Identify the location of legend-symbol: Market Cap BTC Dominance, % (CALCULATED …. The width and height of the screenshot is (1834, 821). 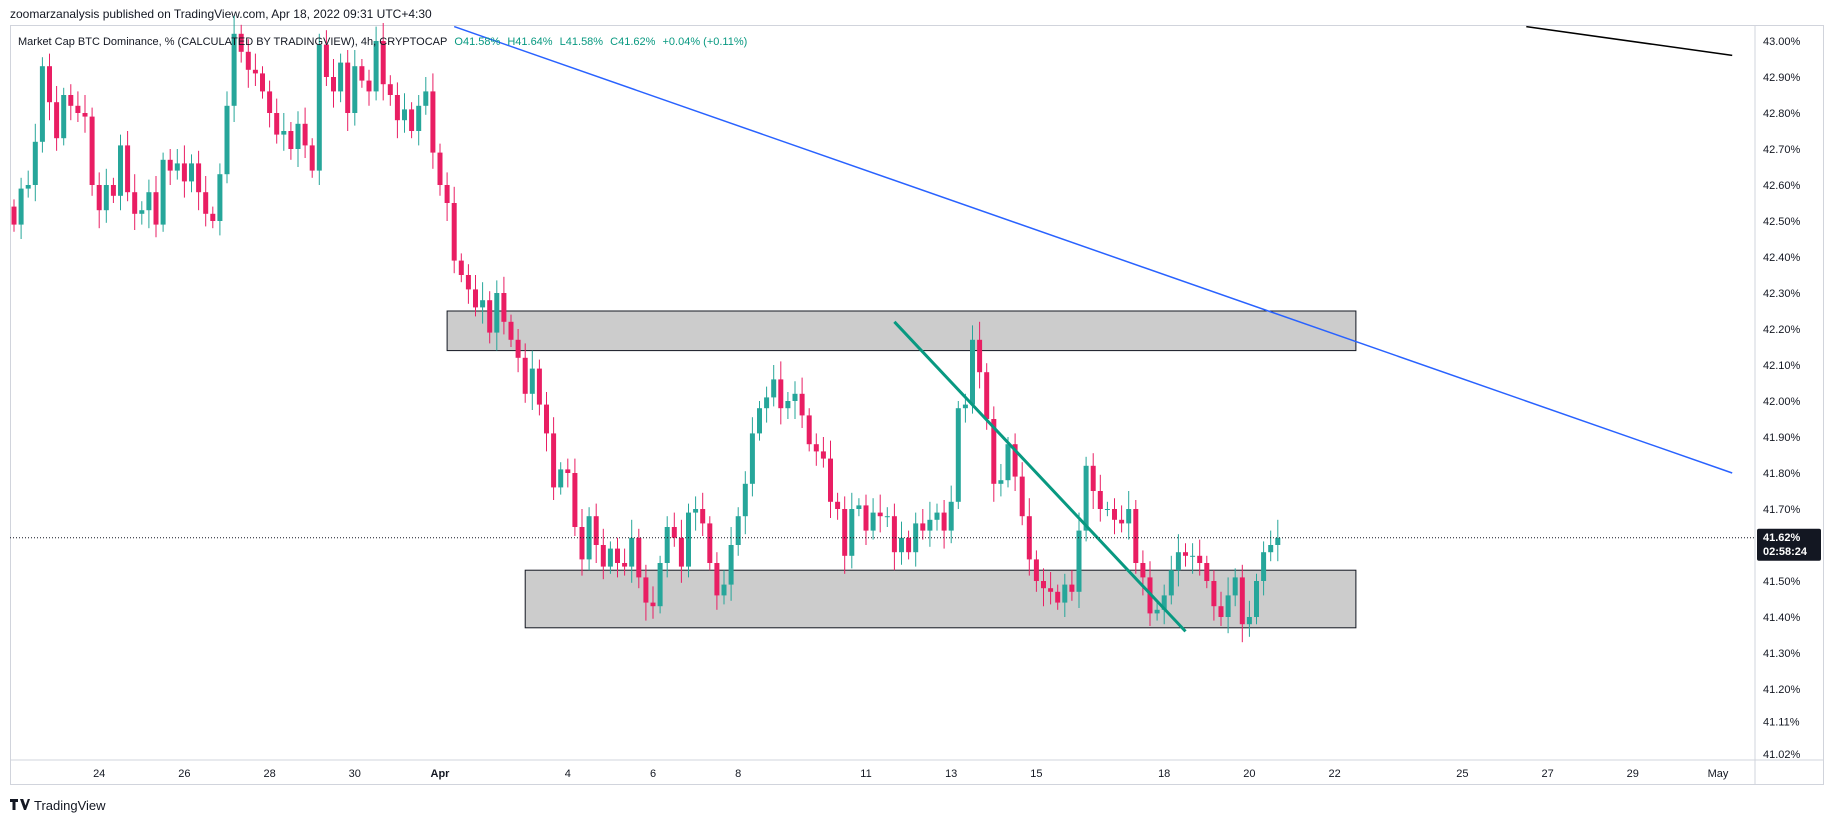
(233, 42).